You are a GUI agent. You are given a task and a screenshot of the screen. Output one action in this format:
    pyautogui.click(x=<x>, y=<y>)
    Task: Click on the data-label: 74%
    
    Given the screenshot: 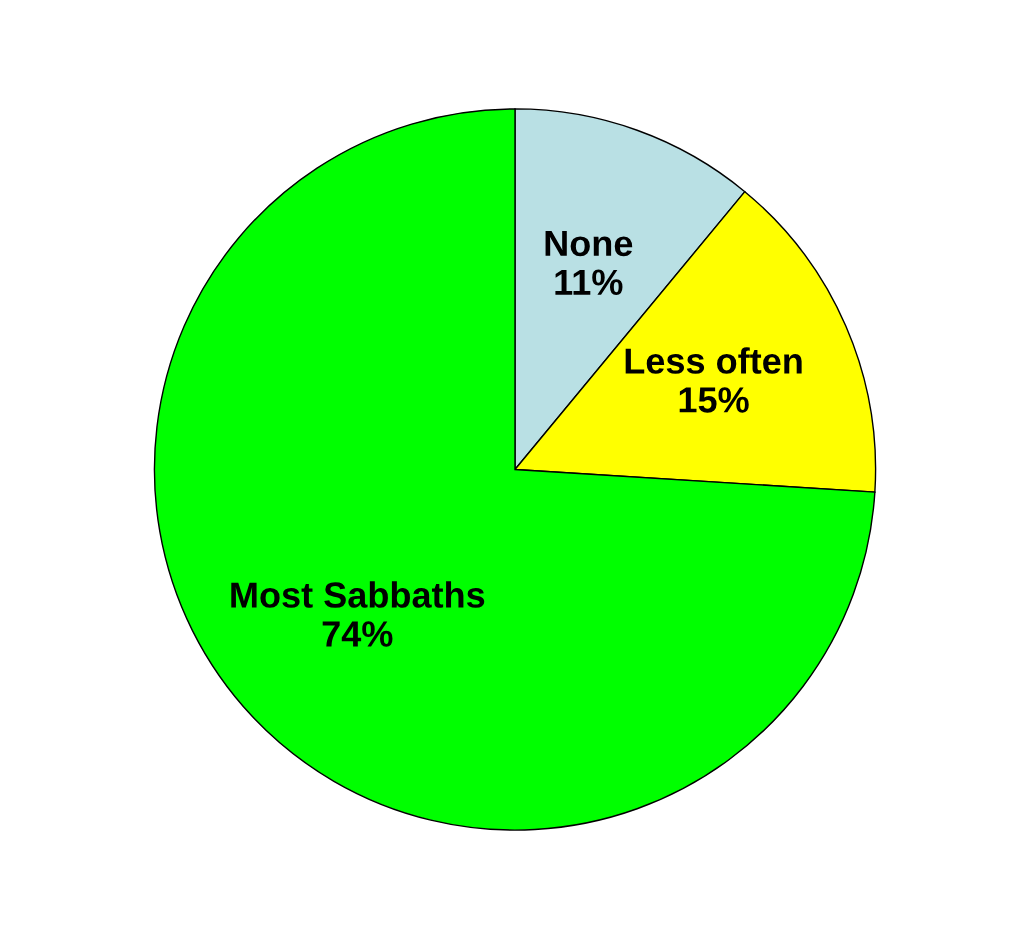 What is the action you would take?
    pyautogui.click(x=357, y=634)
    